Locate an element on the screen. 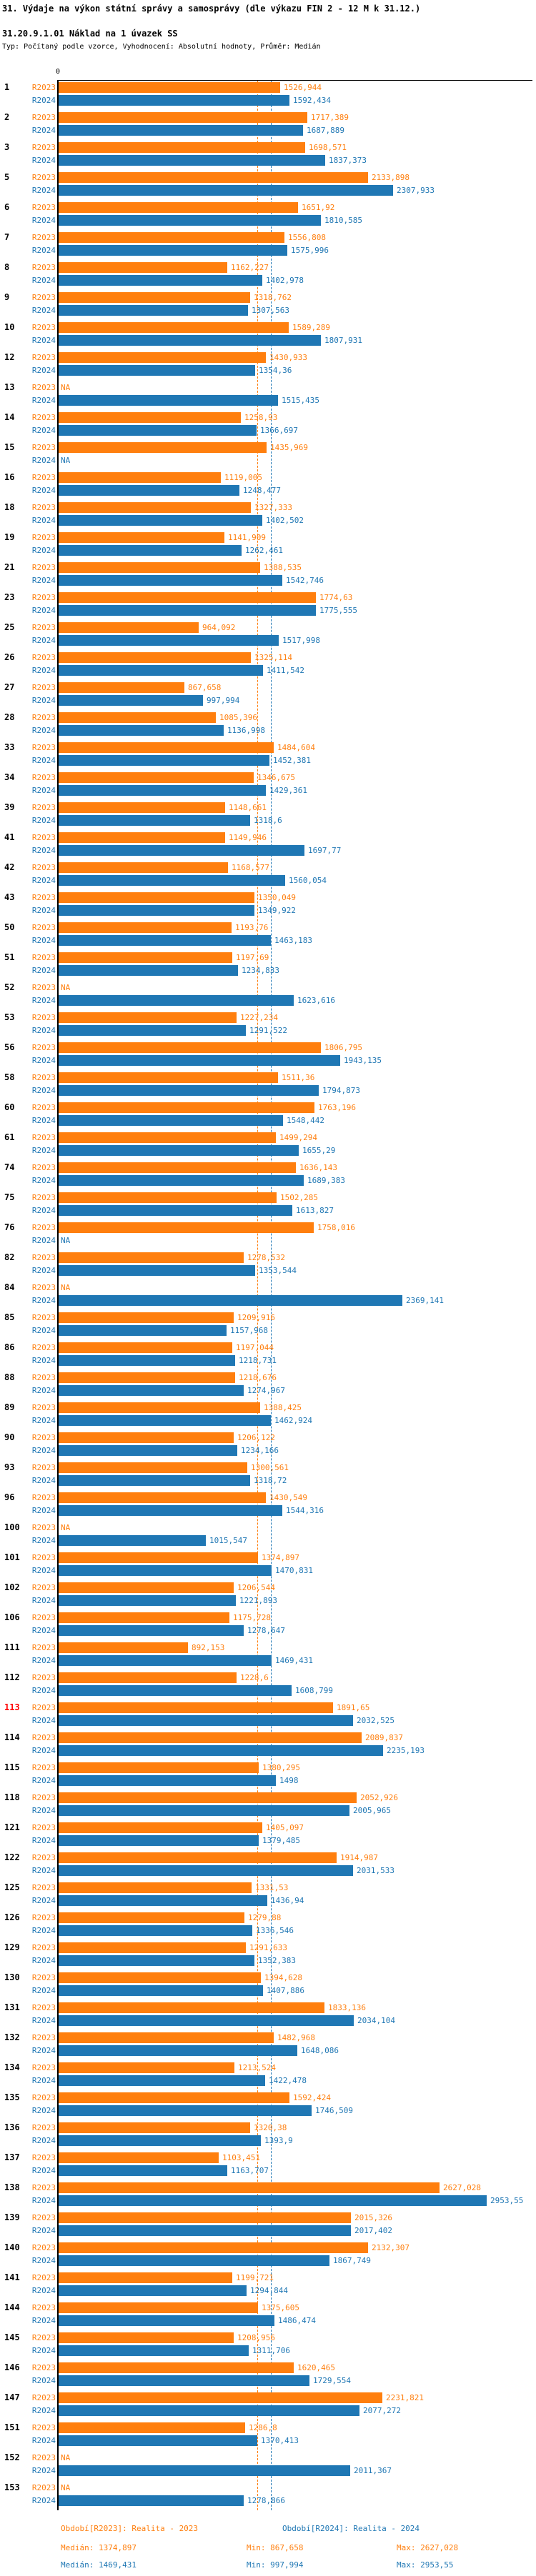  chart-row-56: 56 R2023 1806,795 R2024 1943,135 is located at coordinates (268, 1055).